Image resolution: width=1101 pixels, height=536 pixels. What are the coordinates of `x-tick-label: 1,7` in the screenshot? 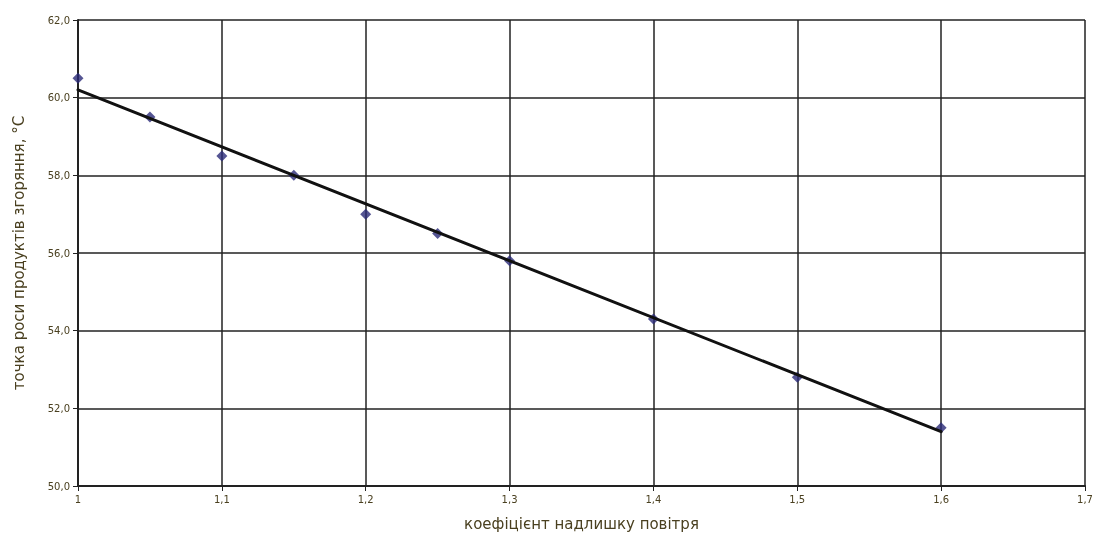 It's located at (1085, 499).